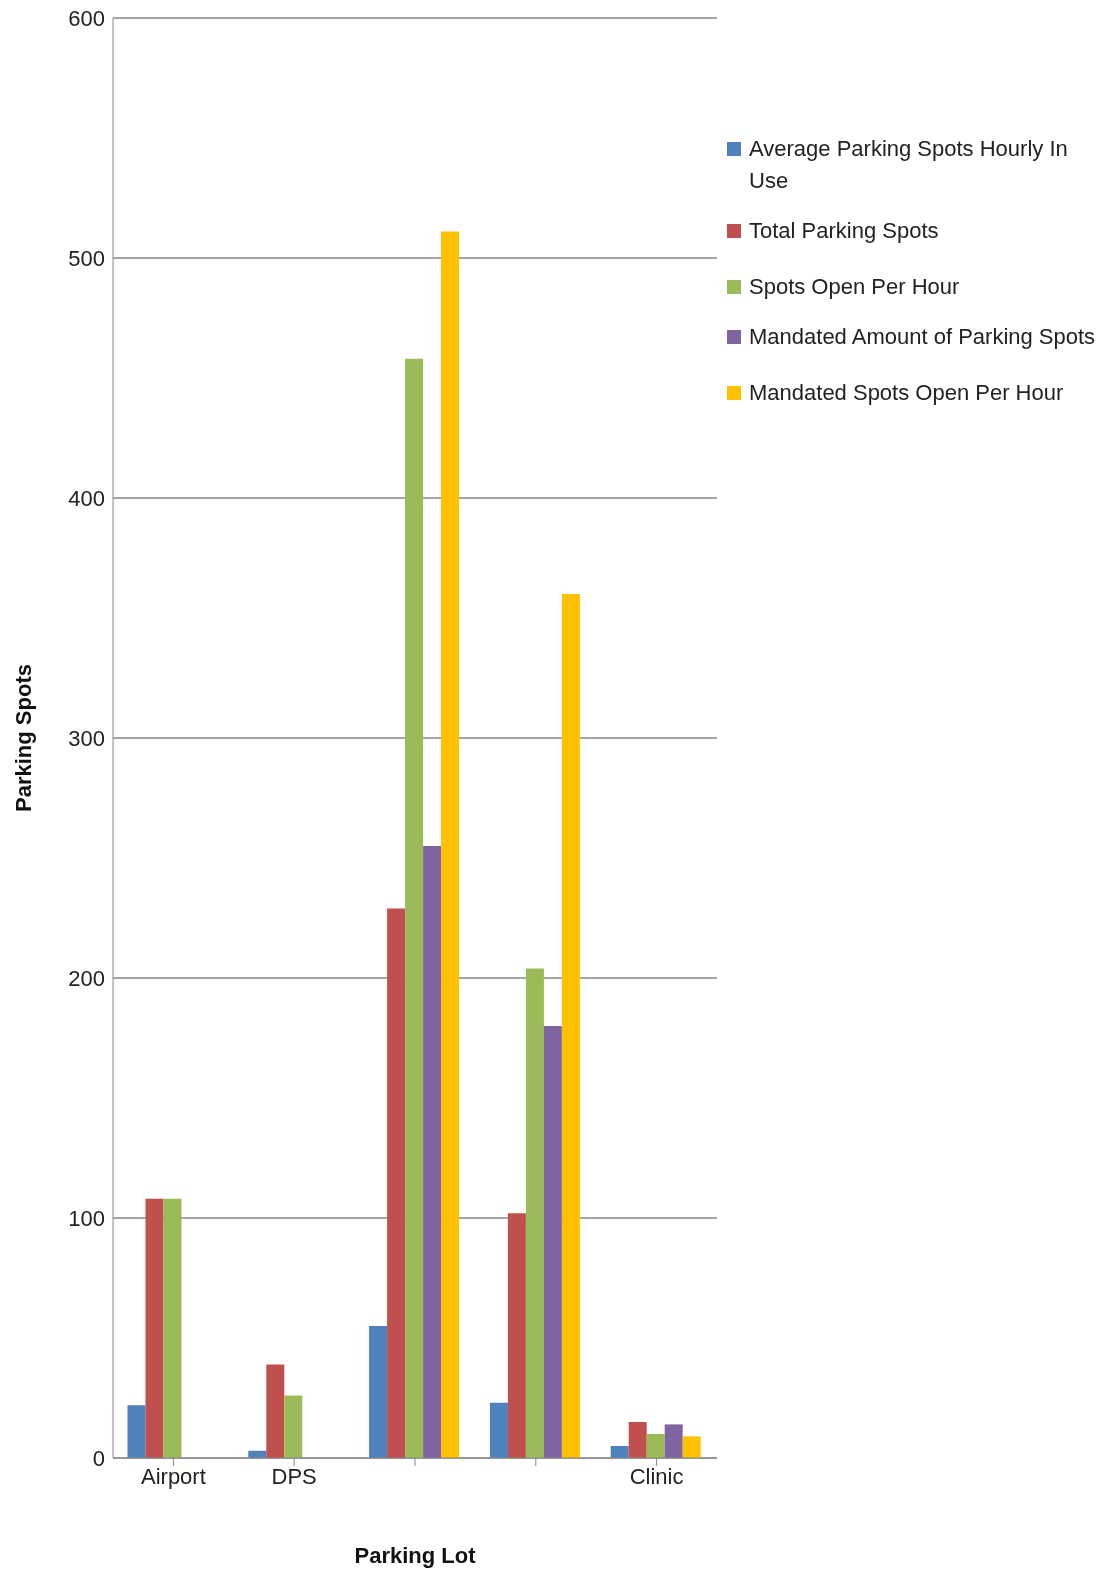  I want to click on legend-label: Average Parking Spots Hourly In Use, so click(909, 165).